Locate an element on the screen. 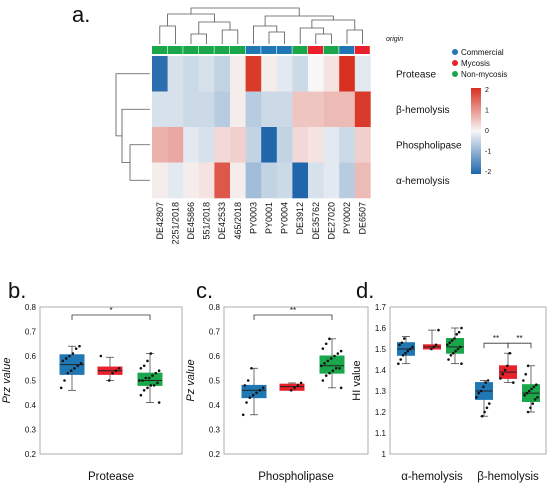 The width and height of the screenshot is (550, 484). heatmap-row-label: Phospholipase is located at coordinates (429, 145).